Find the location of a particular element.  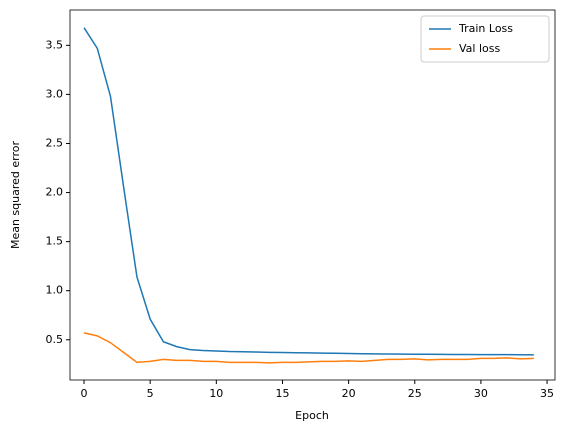

line is located at coordinates (308, 348).